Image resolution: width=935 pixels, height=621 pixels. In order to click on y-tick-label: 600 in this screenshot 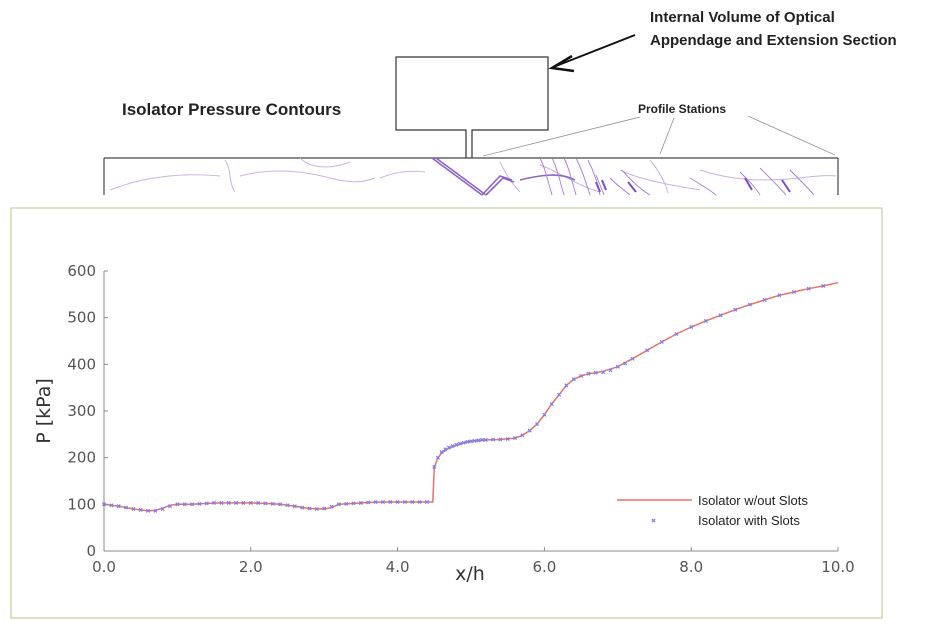, I will do `click(81, 271)`.